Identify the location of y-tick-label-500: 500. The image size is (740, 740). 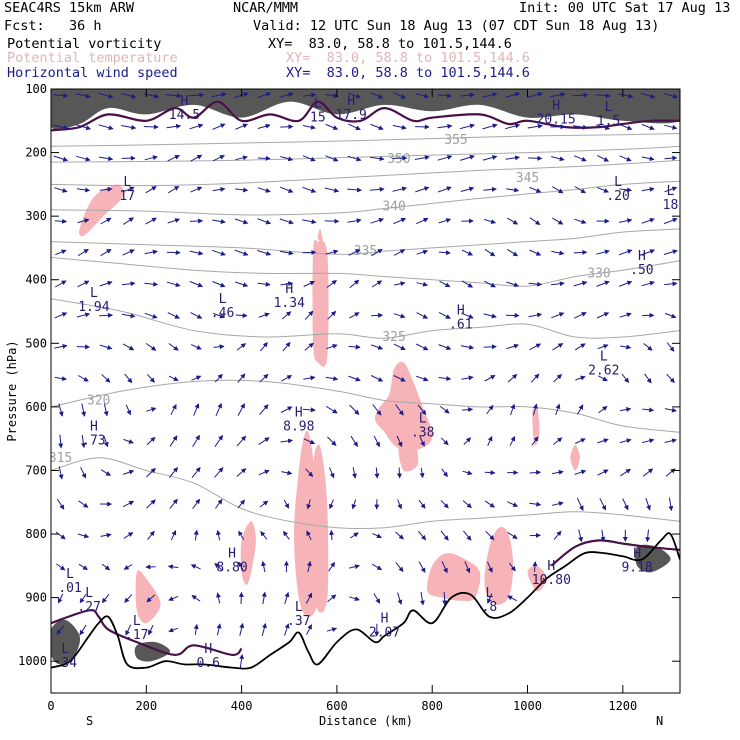
(36, 343).